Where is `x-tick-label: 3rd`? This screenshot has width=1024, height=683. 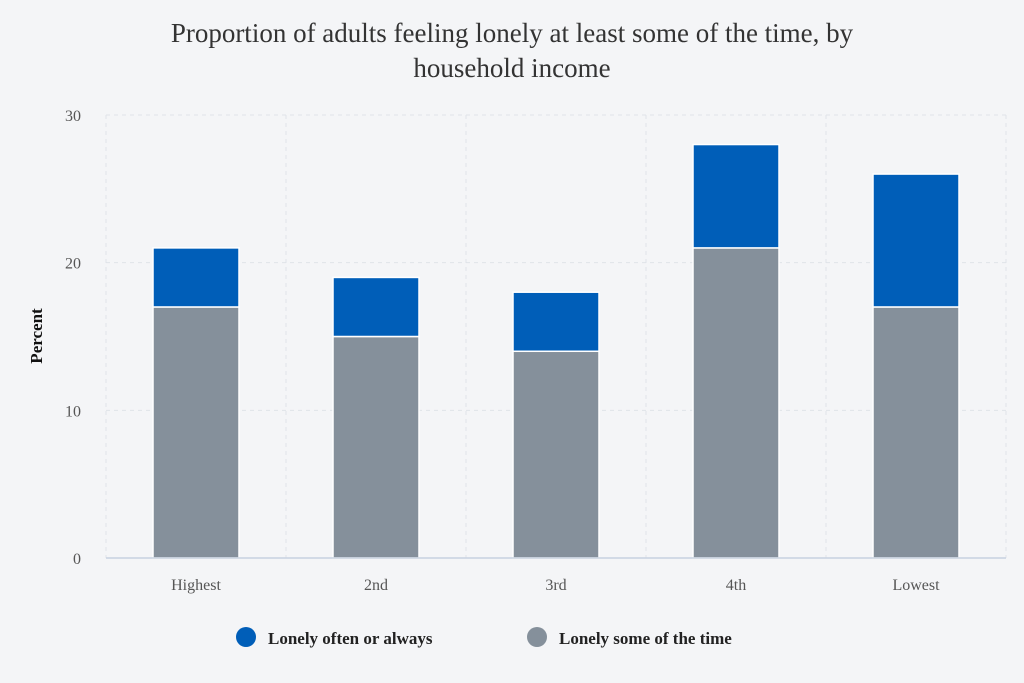 x-tick-label: 3rd is located at coordinates (555, 585).